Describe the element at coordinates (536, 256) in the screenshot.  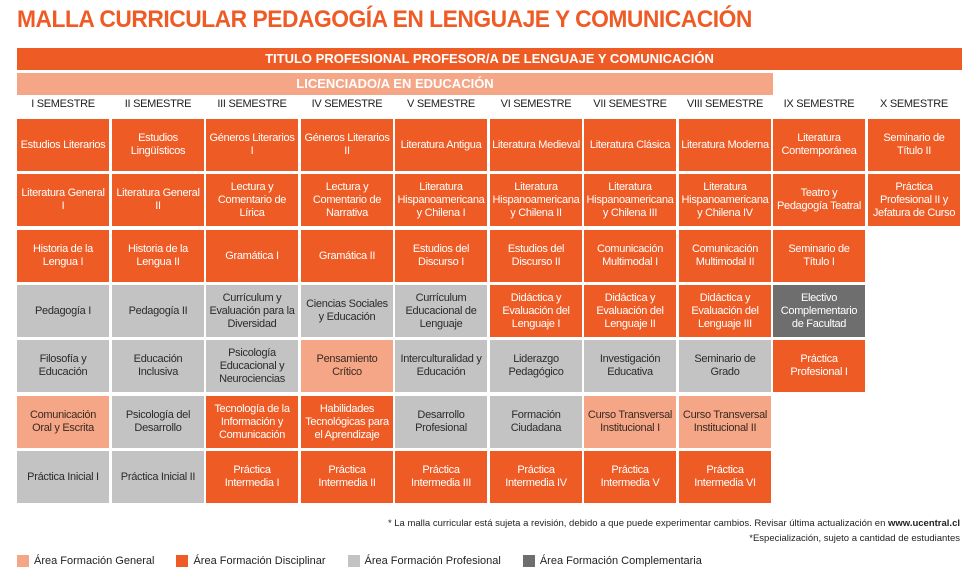
I see `course-cell: Estudios del Discurso II` at that location.